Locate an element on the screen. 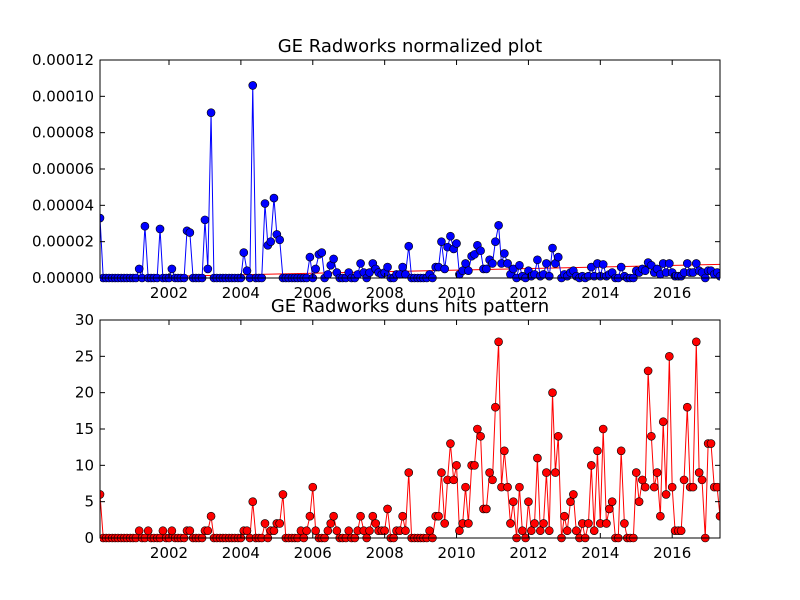 This screenshot has height=600, width=800. y-tick-label: 0.00000 is located at coordinates (63, 278).